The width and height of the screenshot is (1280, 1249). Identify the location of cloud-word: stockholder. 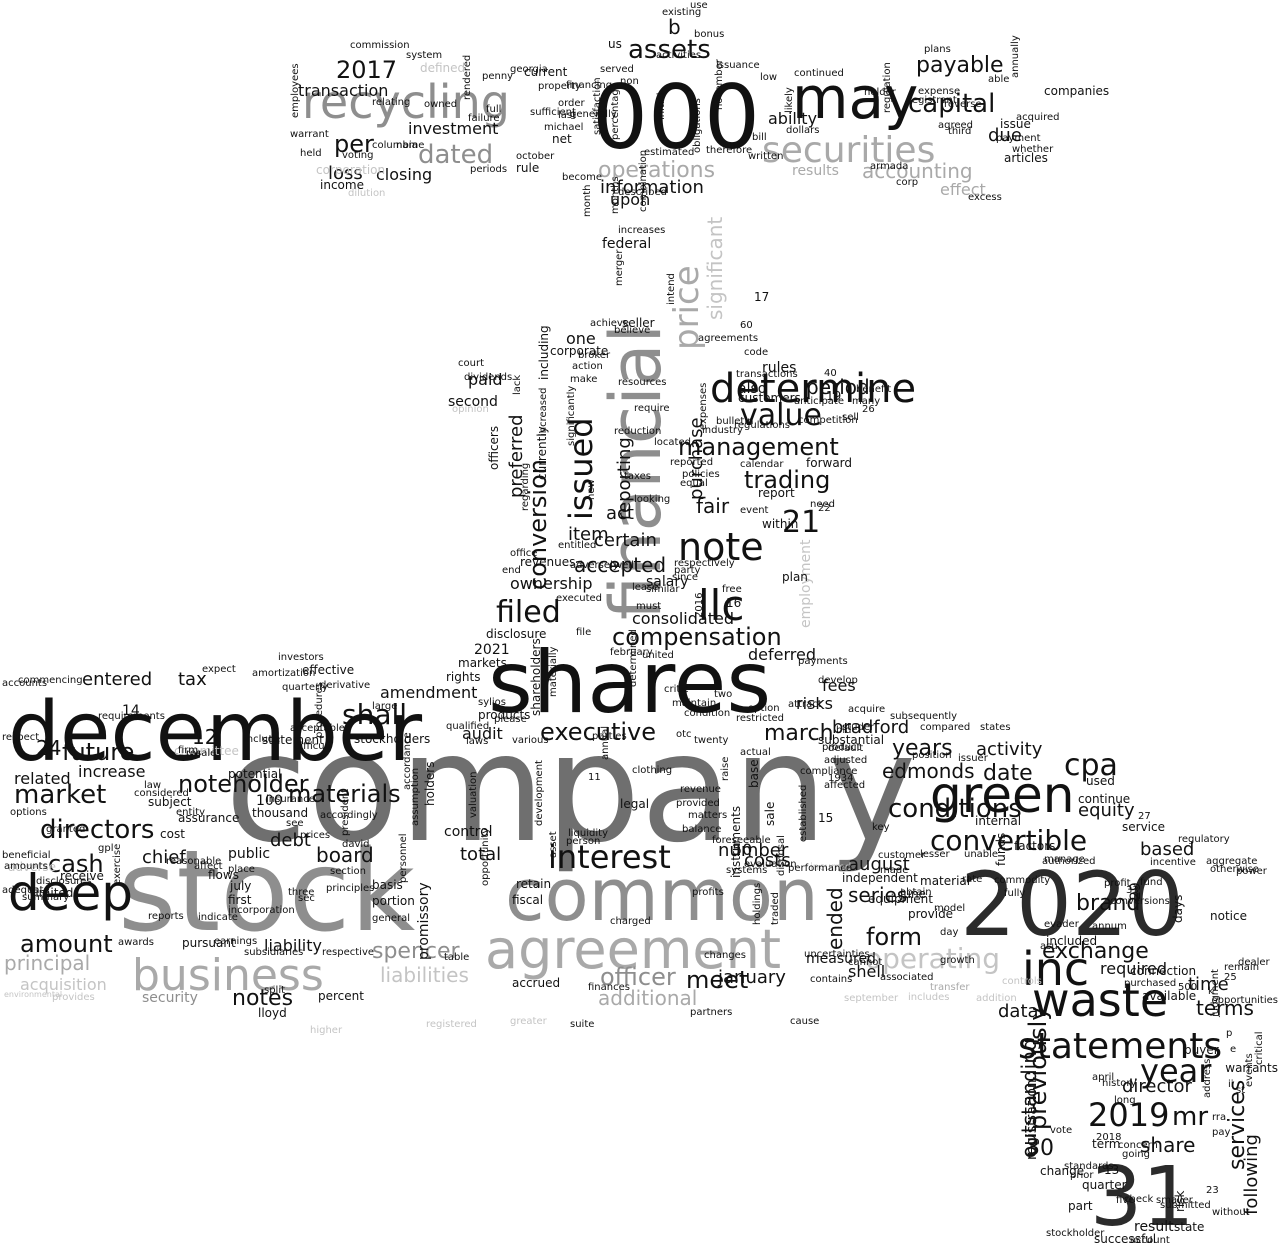
(1075, 1233).